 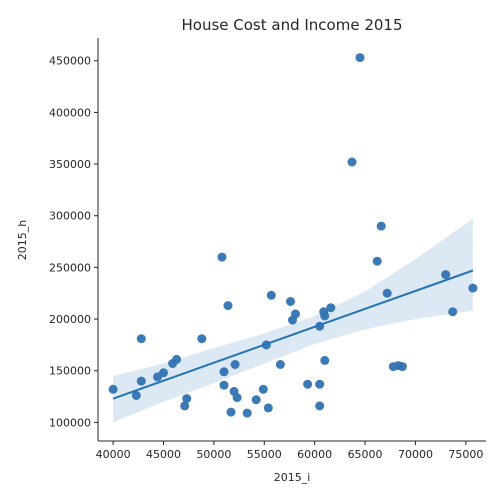 I want to click on y-tick-label: 450000, so click(x=70, y=61).